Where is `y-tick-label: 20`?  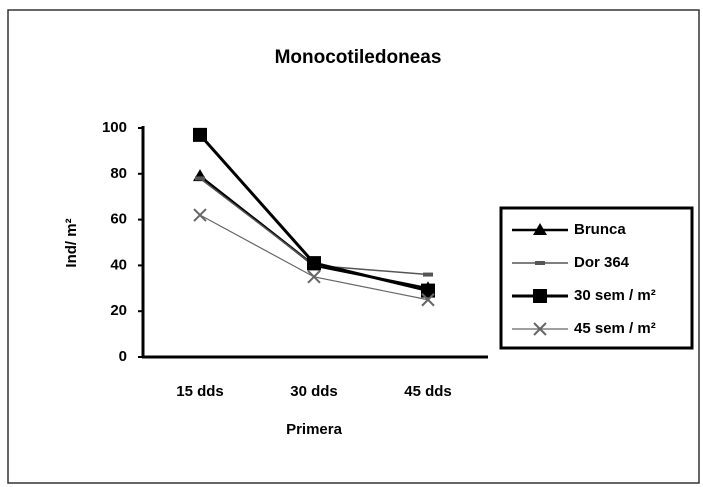 y-tick-label: 20 is located at coordinates (118, 310).